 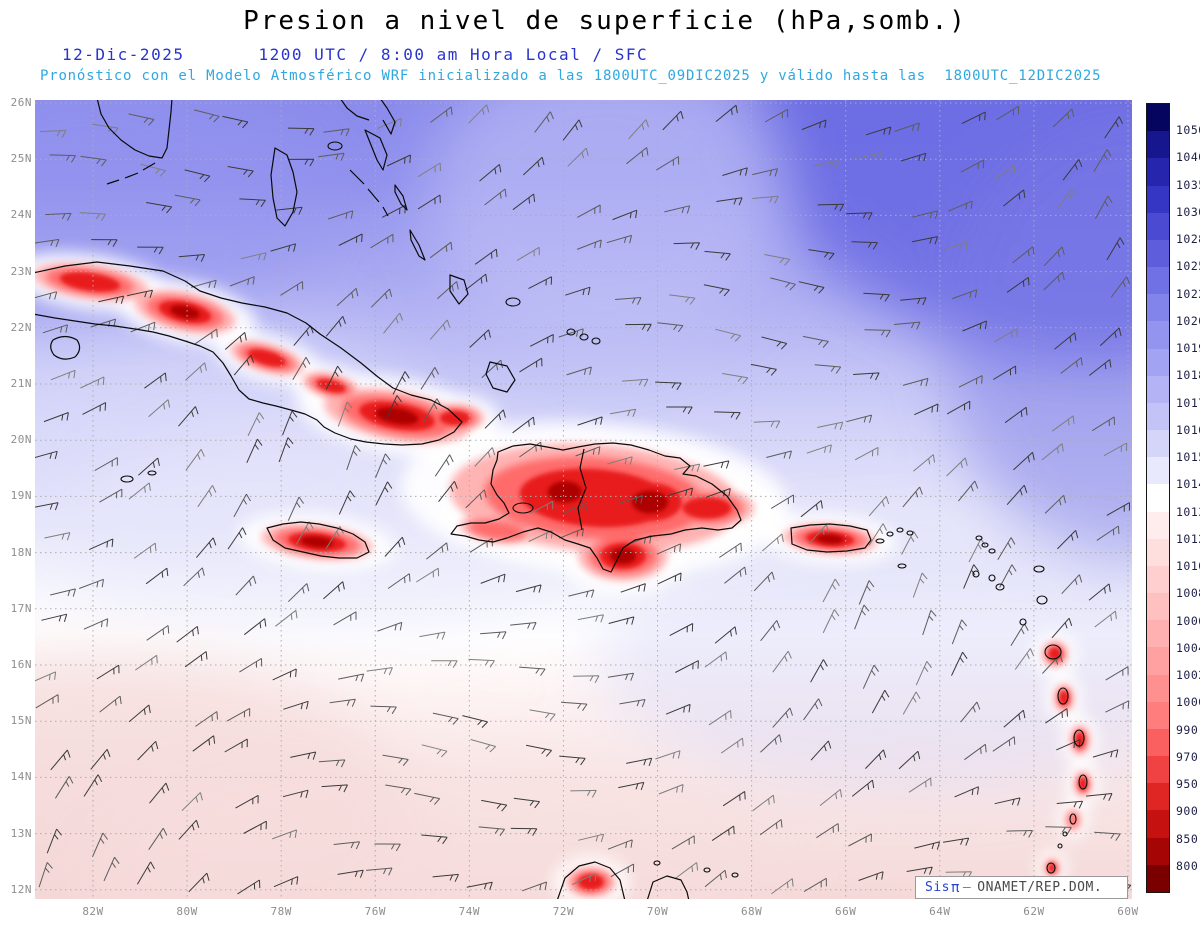 I want to click on lat-tick-label: 20N, so click(x=21, y=440).